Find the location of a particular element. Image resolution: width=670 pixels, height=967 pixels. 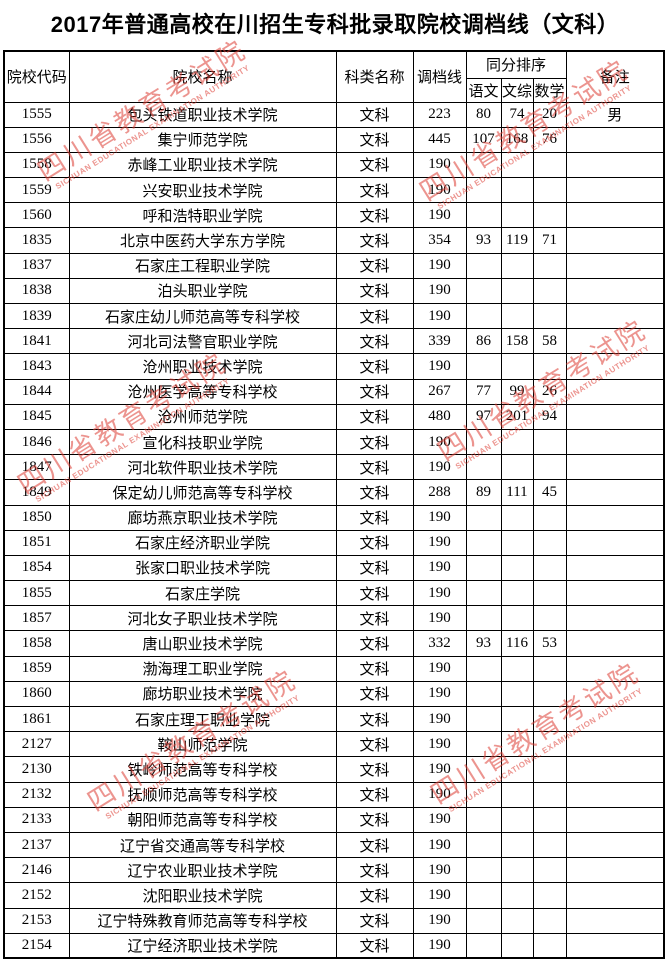

cell-score: 354 is located at coordinates (439, 240).